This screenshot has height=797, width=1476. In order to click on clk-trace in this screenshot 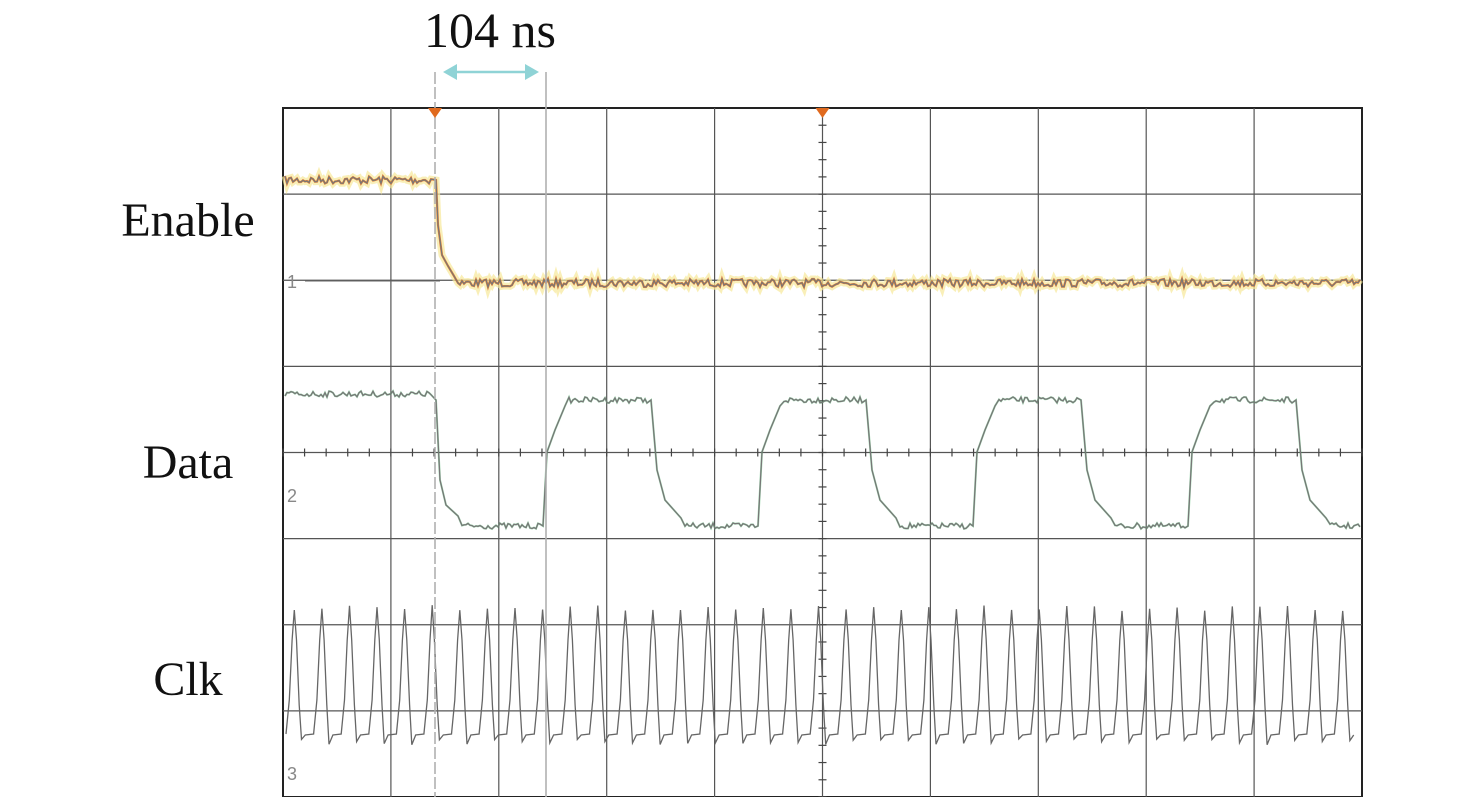, I will do `click(820, 675)`.